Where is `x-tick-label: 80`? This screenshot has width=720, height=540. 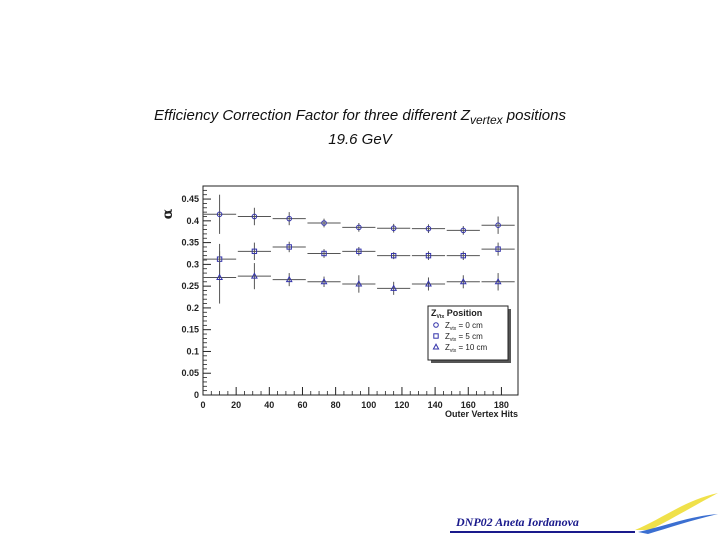 x-tick-label: 80 is located at coordinates (336, 405).